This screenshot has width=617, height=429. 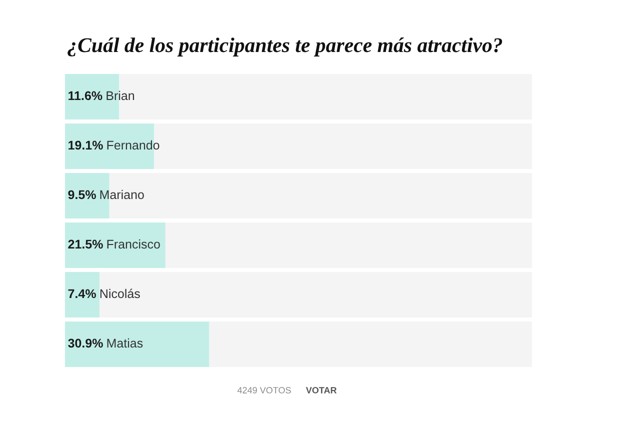 What do you see at coordinates (125, 343) in the screenshot?
I see `y-tick-label: Matias` at bounding box center [125, 343].